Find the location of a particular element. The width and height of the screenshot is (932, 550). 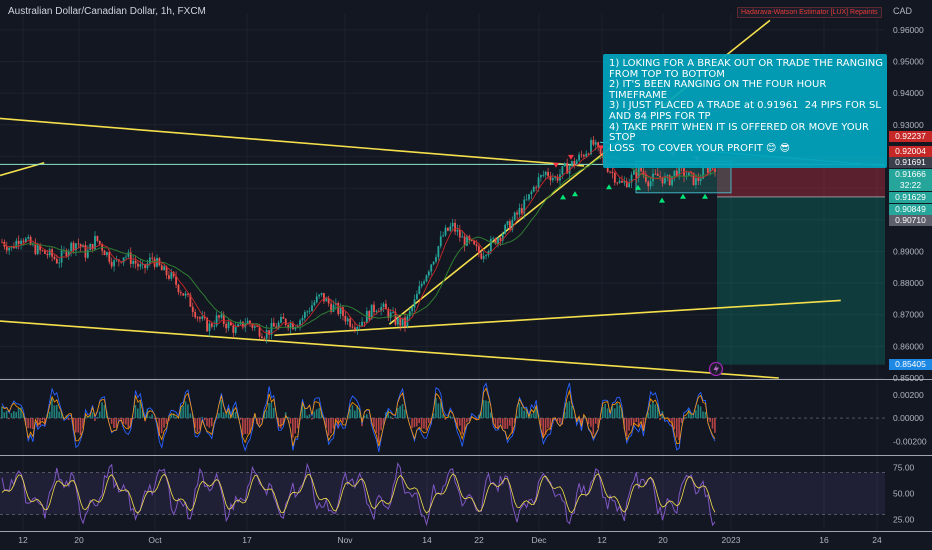

indicator-legend: Hadarava-Watson Estimator [LUX] Repaints is located at coordinates (809, 12).